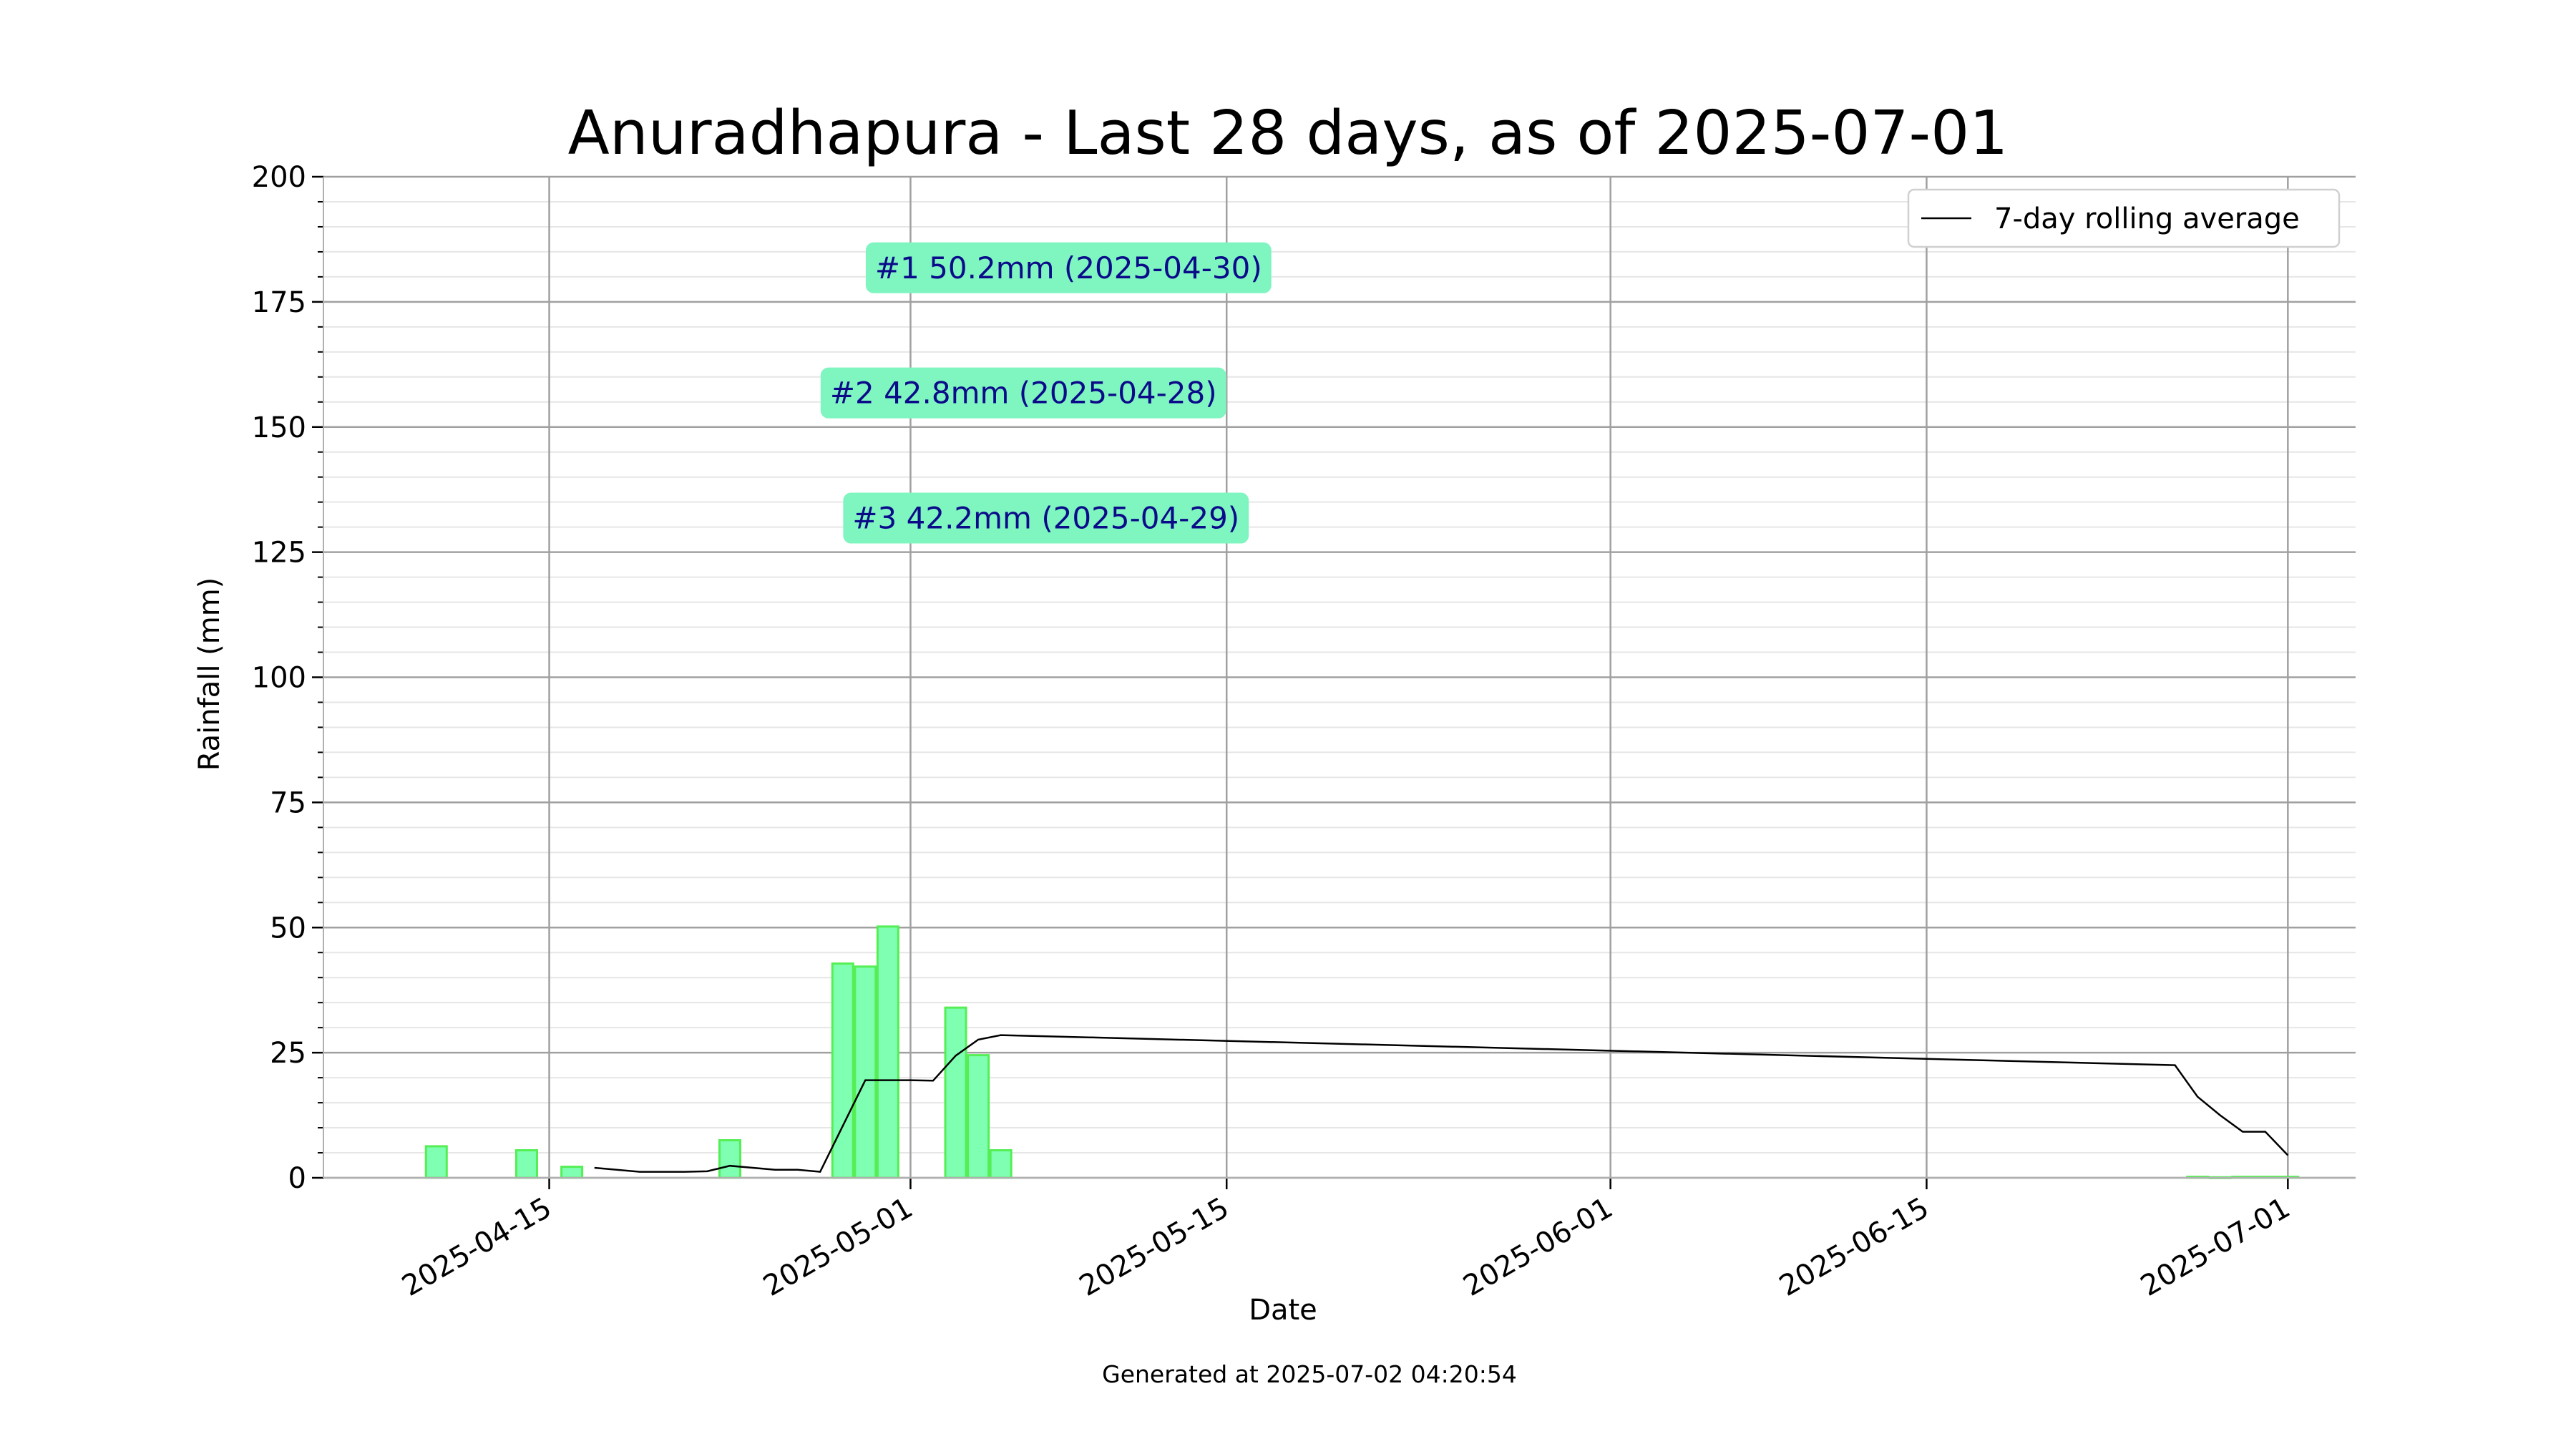 The image size is (2576, 1449). I want to click on rolling-average-line, so click(1441, 1103).